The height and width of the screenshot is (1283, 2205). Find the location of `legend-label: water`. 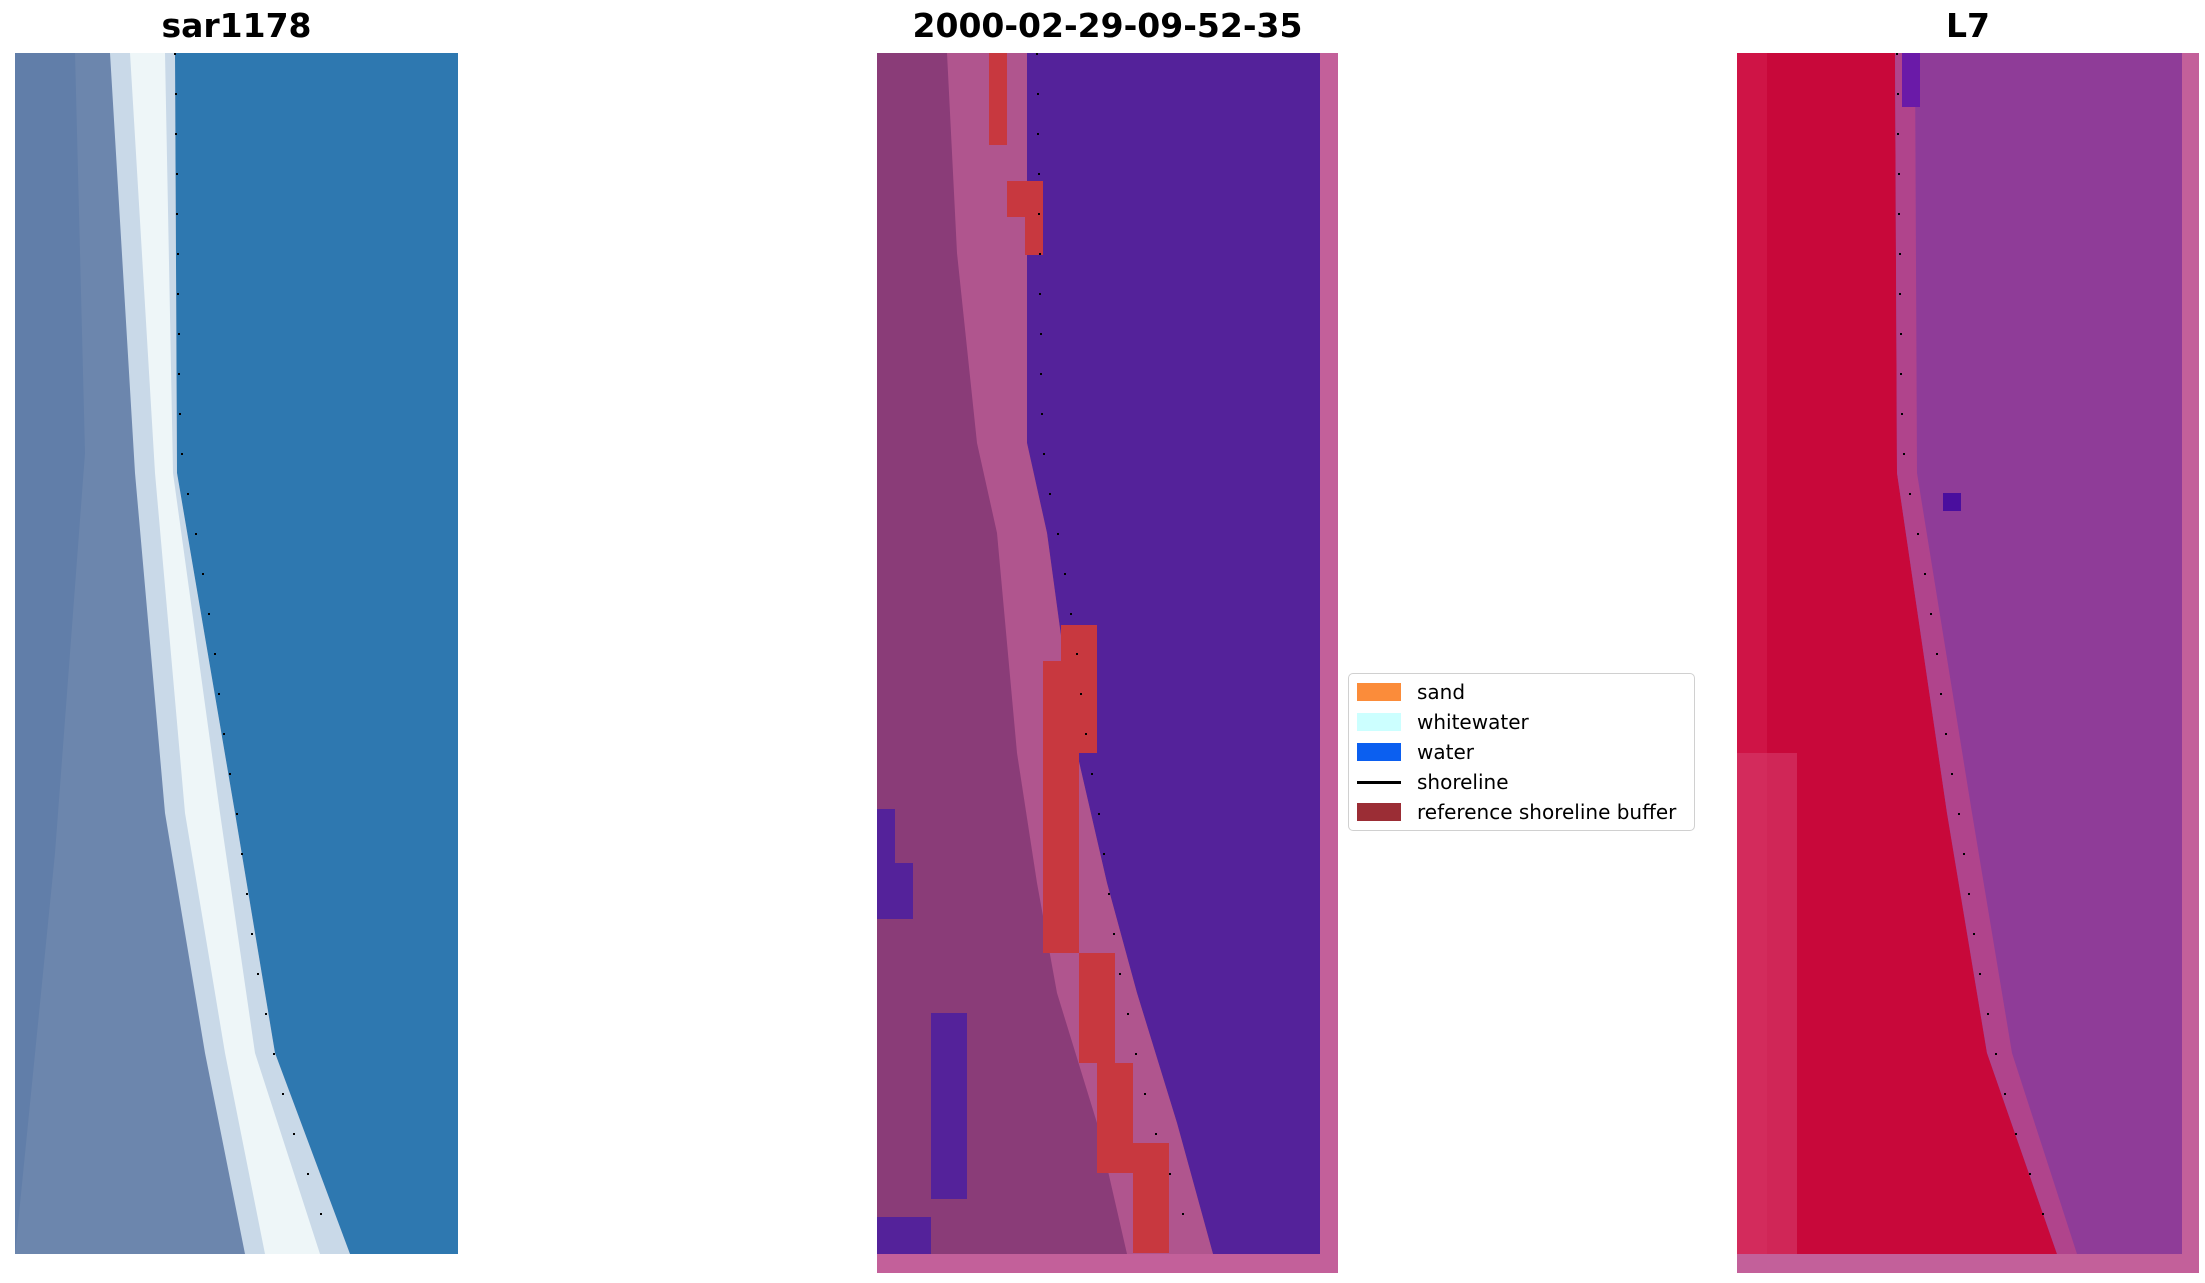

legend-label: water is located at coordinates (1445, 752).